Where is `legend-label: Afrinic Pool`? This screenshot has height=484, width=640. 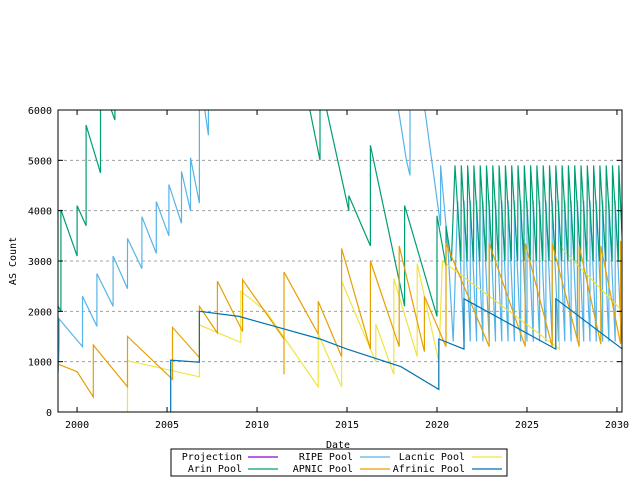
legend-label: Afrinic Pool is located at coordinates (429, 469).